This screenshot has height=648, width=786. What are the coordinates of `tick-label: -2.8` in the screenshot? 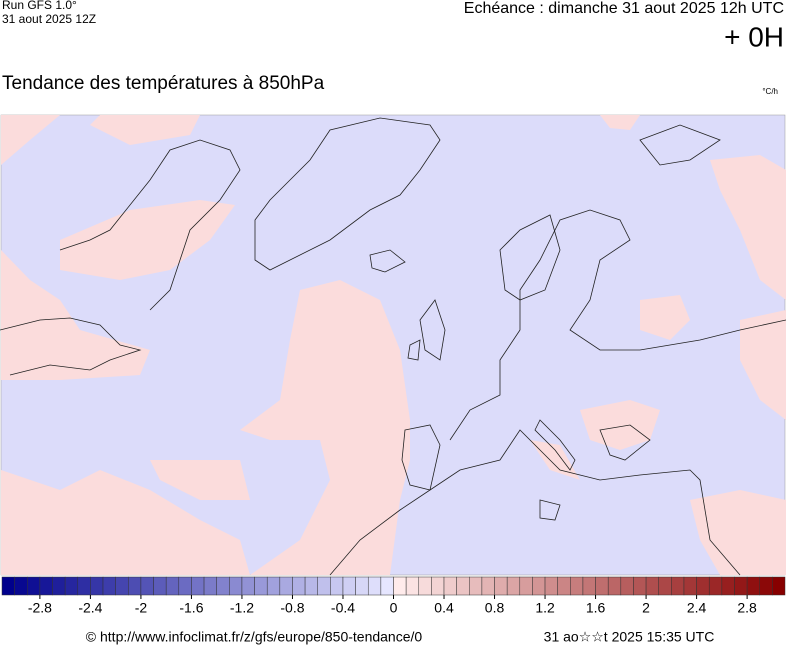 It's located at (40, 608).